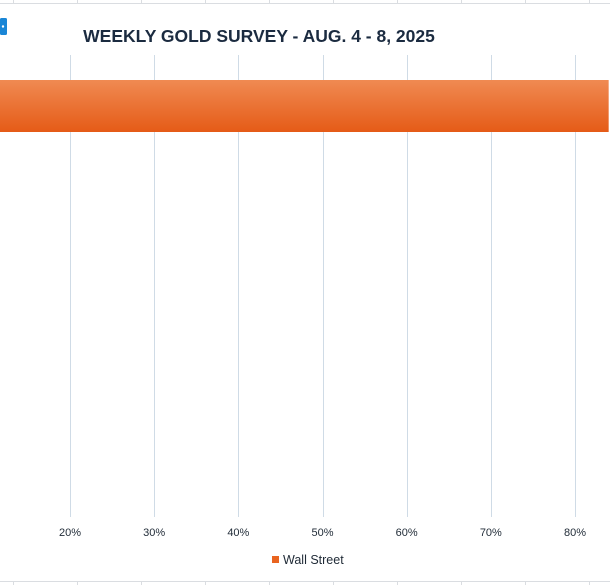 Image resolution: width=610 pixels, height=585 pixels. I want to click on x-axis-ticks: 20% 30% 40% 50% 60% 70% 80%, so click(322, 533).